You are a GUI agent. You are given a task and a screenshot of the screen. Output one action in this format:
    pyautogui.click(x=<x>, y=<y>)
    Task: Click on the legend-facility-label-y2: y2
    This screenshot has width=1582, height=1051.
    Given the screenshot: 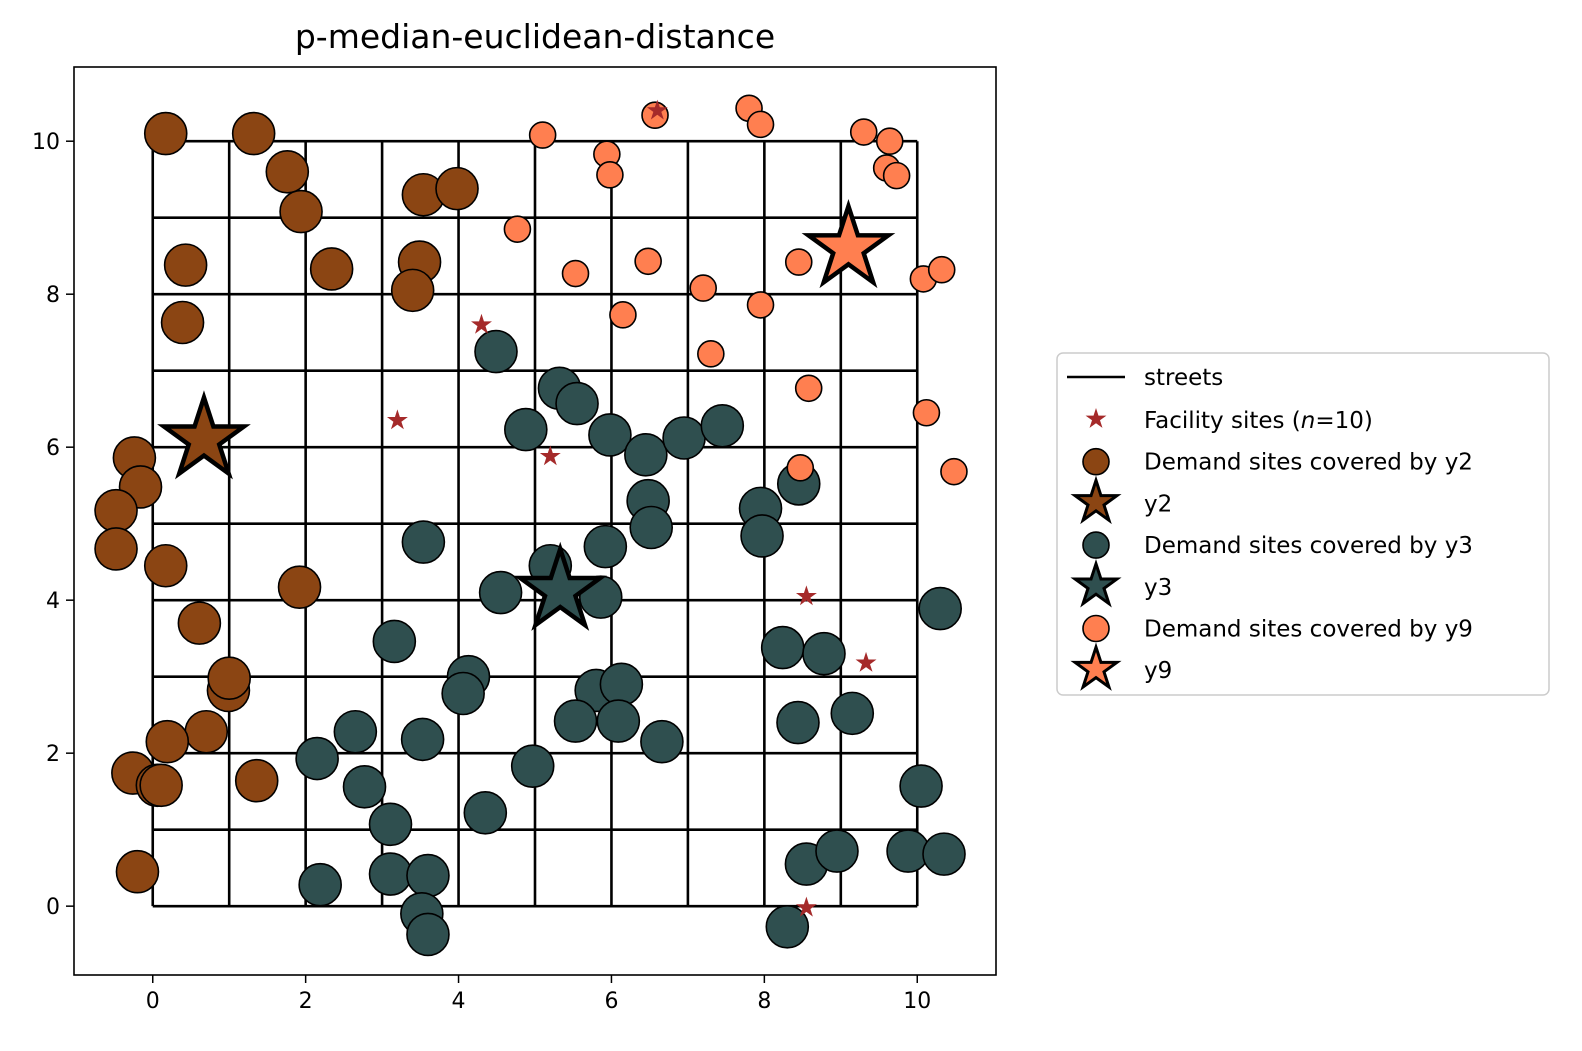 What is the action you would take?
    pyautogui.click(x=1158, y=504)
    